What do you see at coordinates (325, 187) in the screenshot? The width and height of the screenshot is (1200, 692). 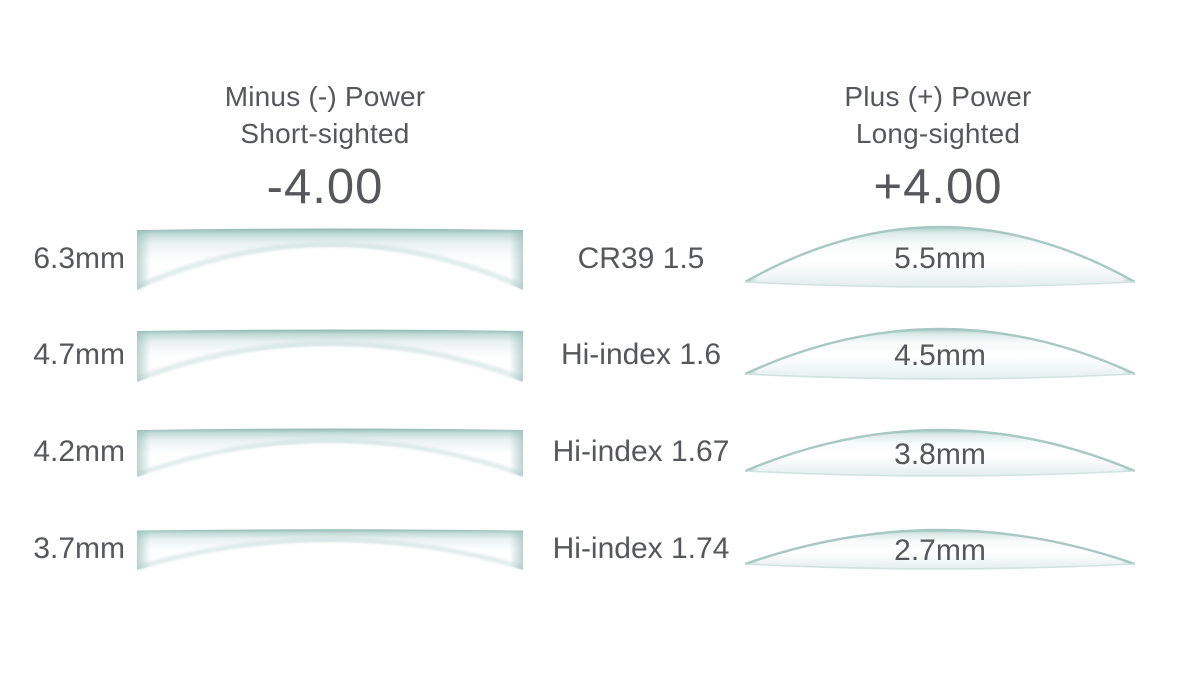 I see `minus-power-value-label: -4.00` at bounding box center [325, 187].